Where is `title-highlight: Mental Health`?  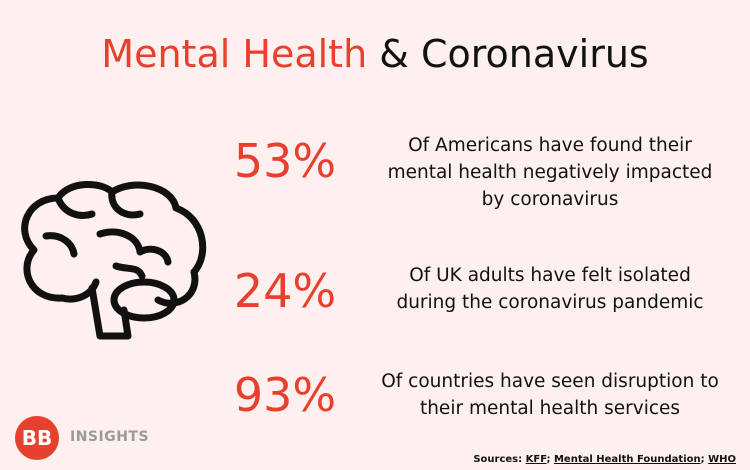 title-highlight: Mental Health is located at coordinates (234, 54).